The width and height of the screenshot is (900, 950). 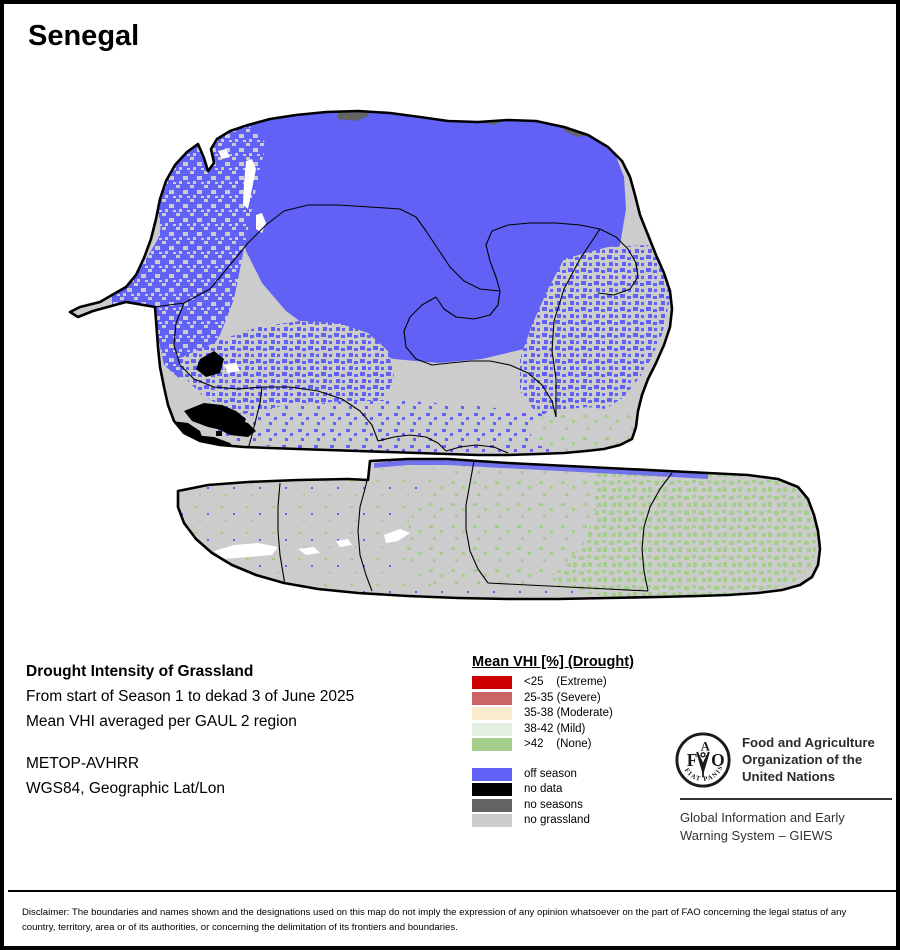 I want to click on legend-label-moderate: 35-38 (Moderate), so click(x=568, y=713).